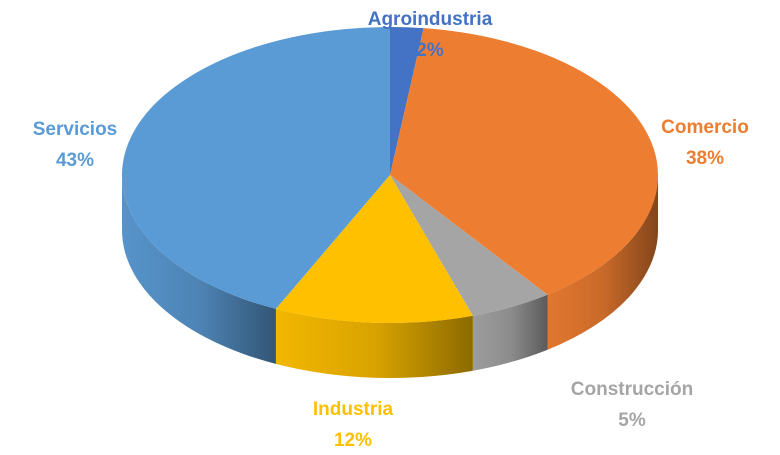  Describe the element at coordinates (632, 420) in the screenshot. I see `value-label: 5%` at that location.